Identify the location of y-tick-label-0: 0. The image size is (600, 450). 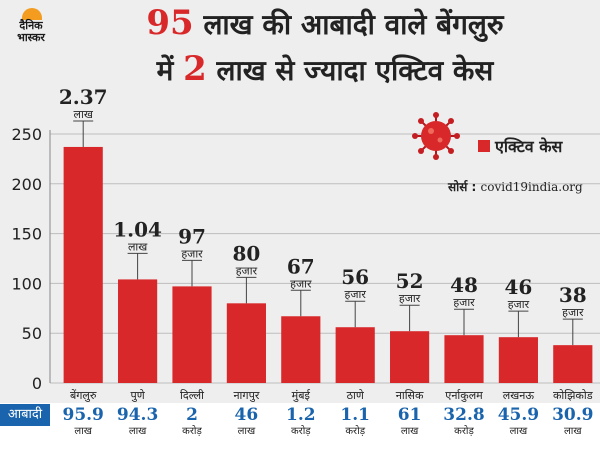
(37, 383).